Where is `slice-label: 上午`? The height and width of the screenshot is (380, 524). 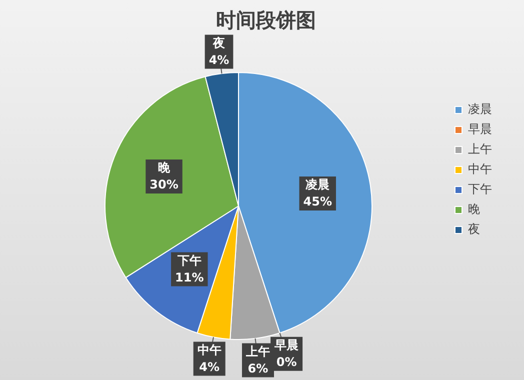
slice-label: 上午 is located at coordinates (257, 351).